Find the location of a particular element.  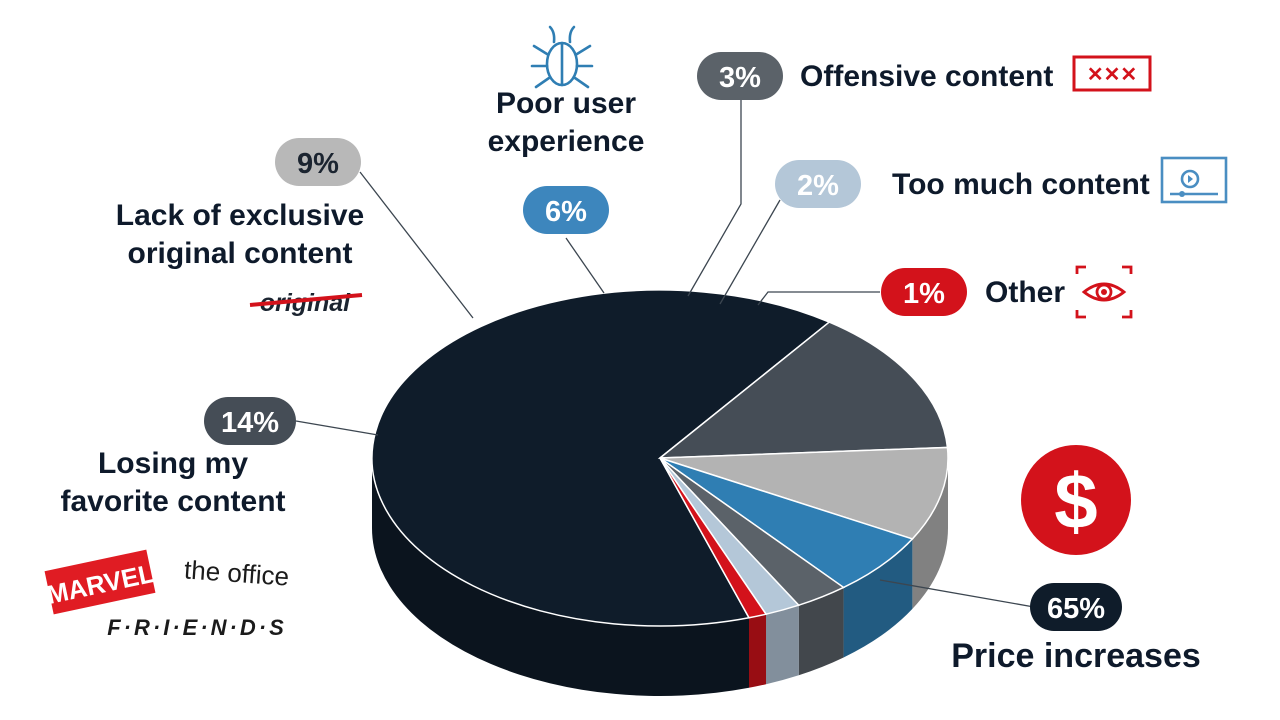

data-label: 9% is located at coordinates (318, 164).